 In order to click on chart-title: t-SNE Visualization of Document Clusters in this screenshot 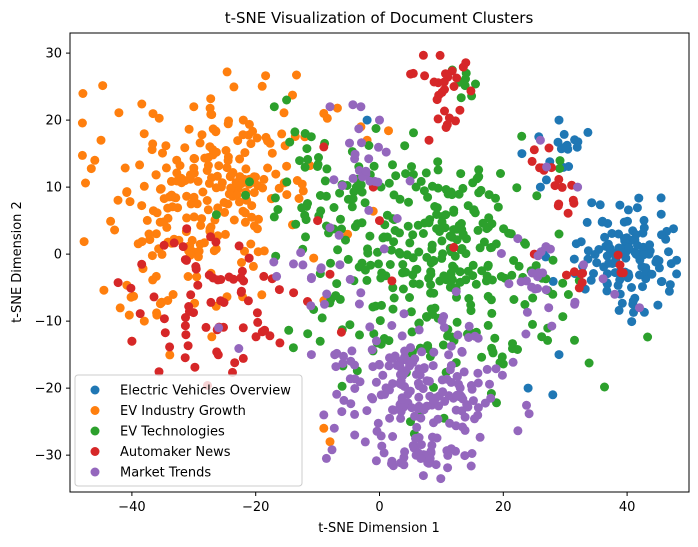, I will do `click(379, 18)`.